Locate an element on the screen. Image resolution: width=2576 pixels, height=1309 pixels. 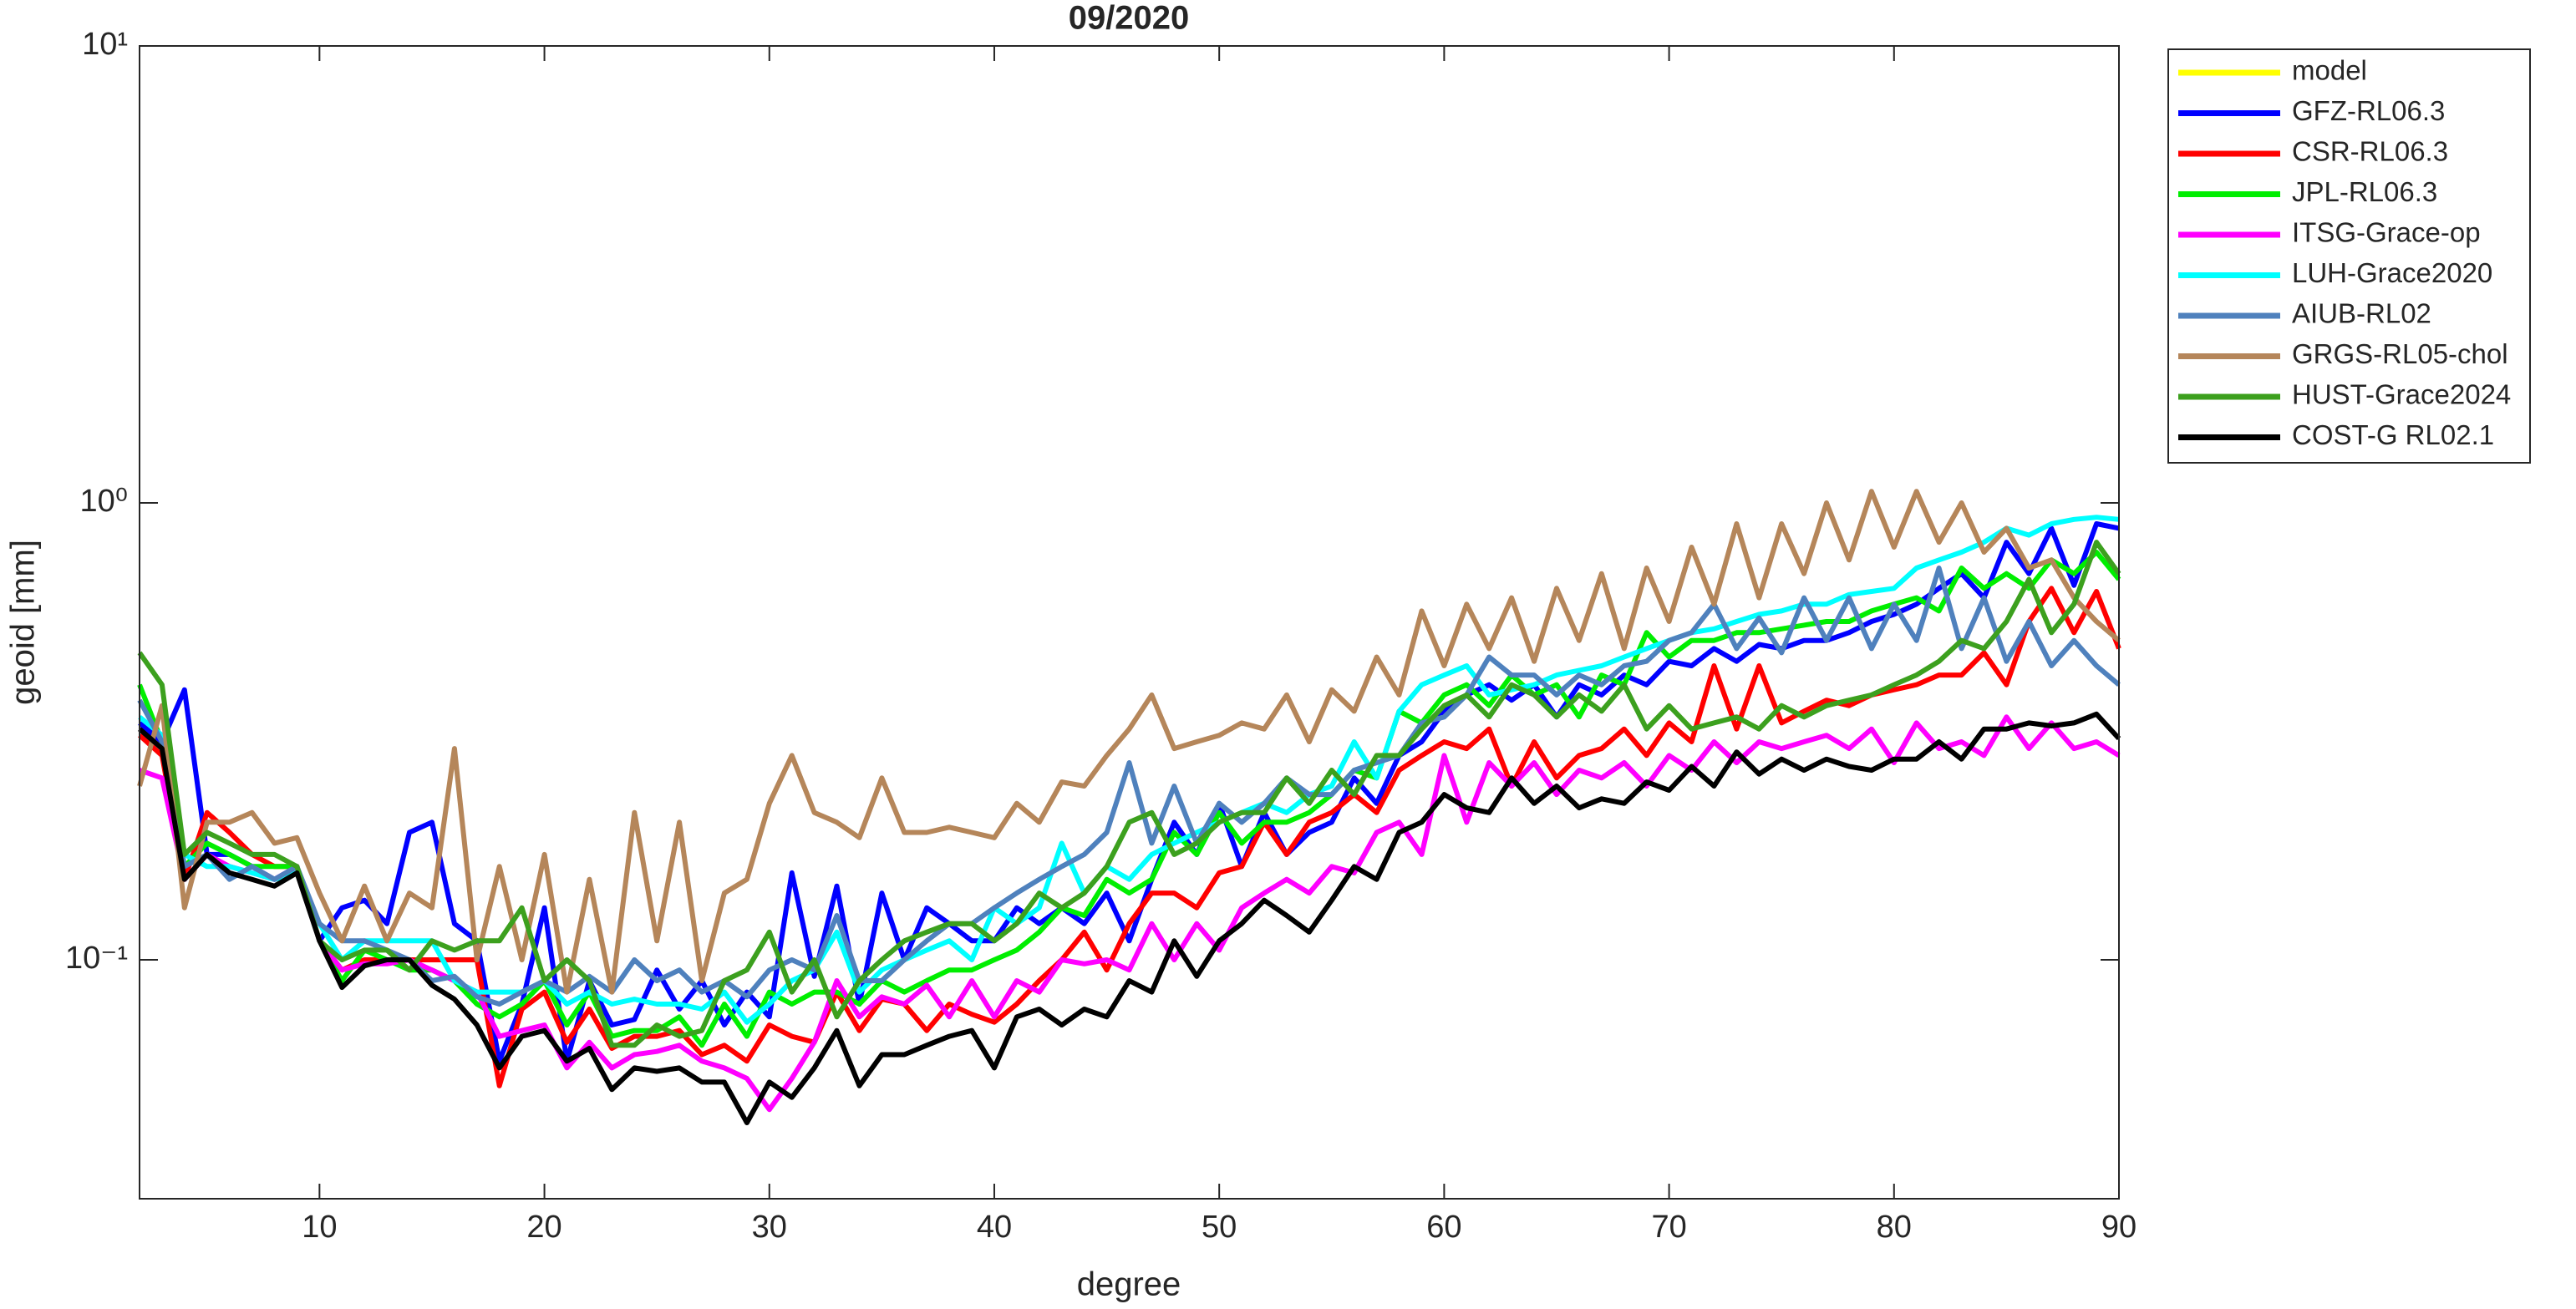
legend-label: ITSG-Grace-op is located at coordinates (2386, 232).